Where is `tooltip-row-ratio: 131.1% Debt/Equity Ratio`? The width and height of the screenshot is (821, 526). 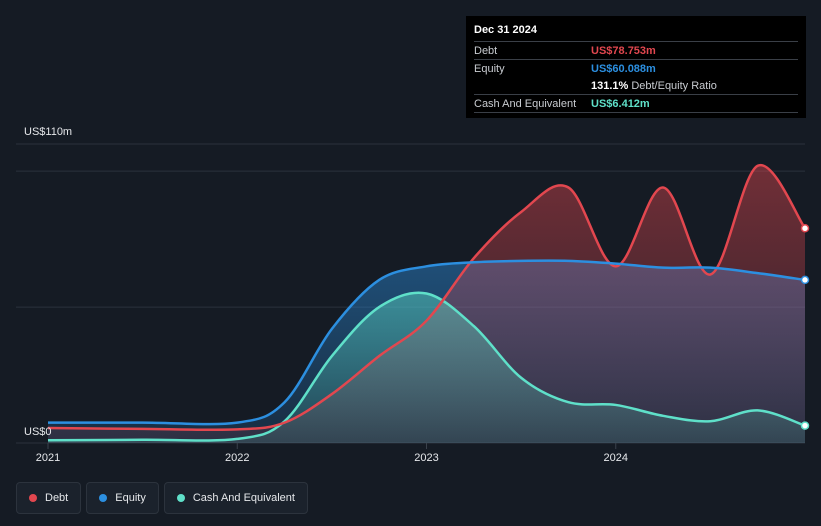
tooltip-row-ratio: 131.1% Debt/Equity Ratio is located at coordinates (636, 85).